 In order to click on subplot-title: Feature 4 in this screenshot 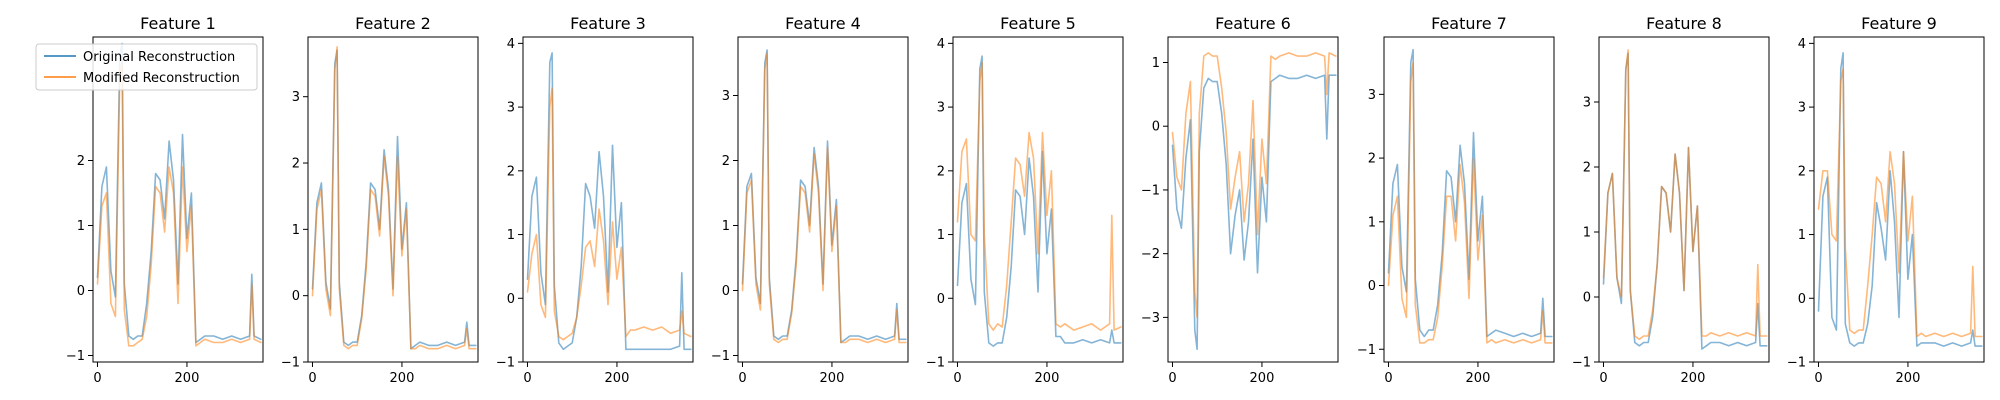, I will do `click(823, 23)`.